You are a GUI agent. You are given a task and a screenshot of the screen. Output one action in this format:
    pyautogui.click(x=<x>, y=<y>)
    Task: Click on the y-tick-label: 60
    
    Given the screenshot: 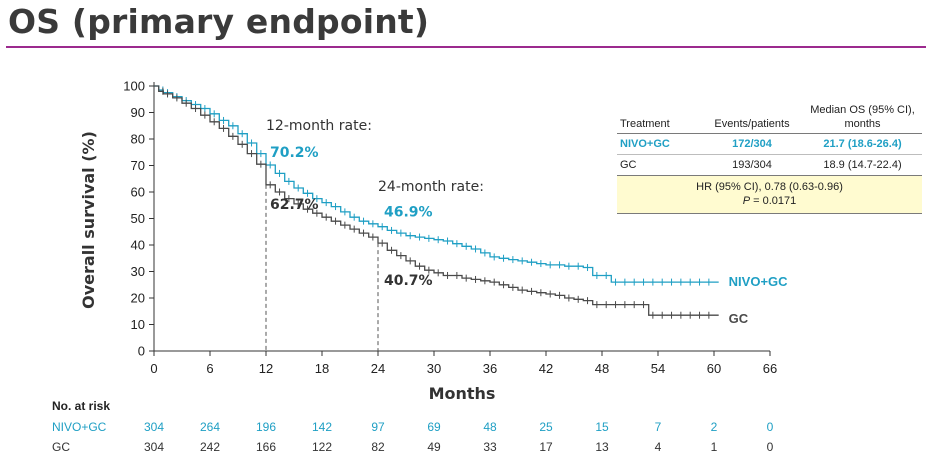 What is the action you would take?
    pyautogui.click(x=138, y=192)
    